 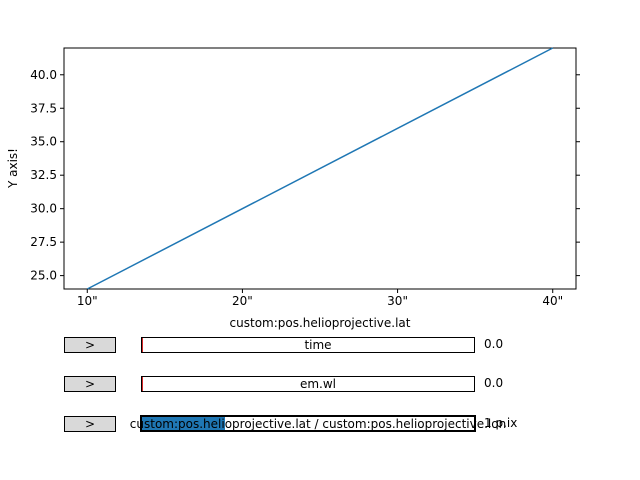 I want to click on slider-value: 1 p.ix, so click(x=501, y=423).